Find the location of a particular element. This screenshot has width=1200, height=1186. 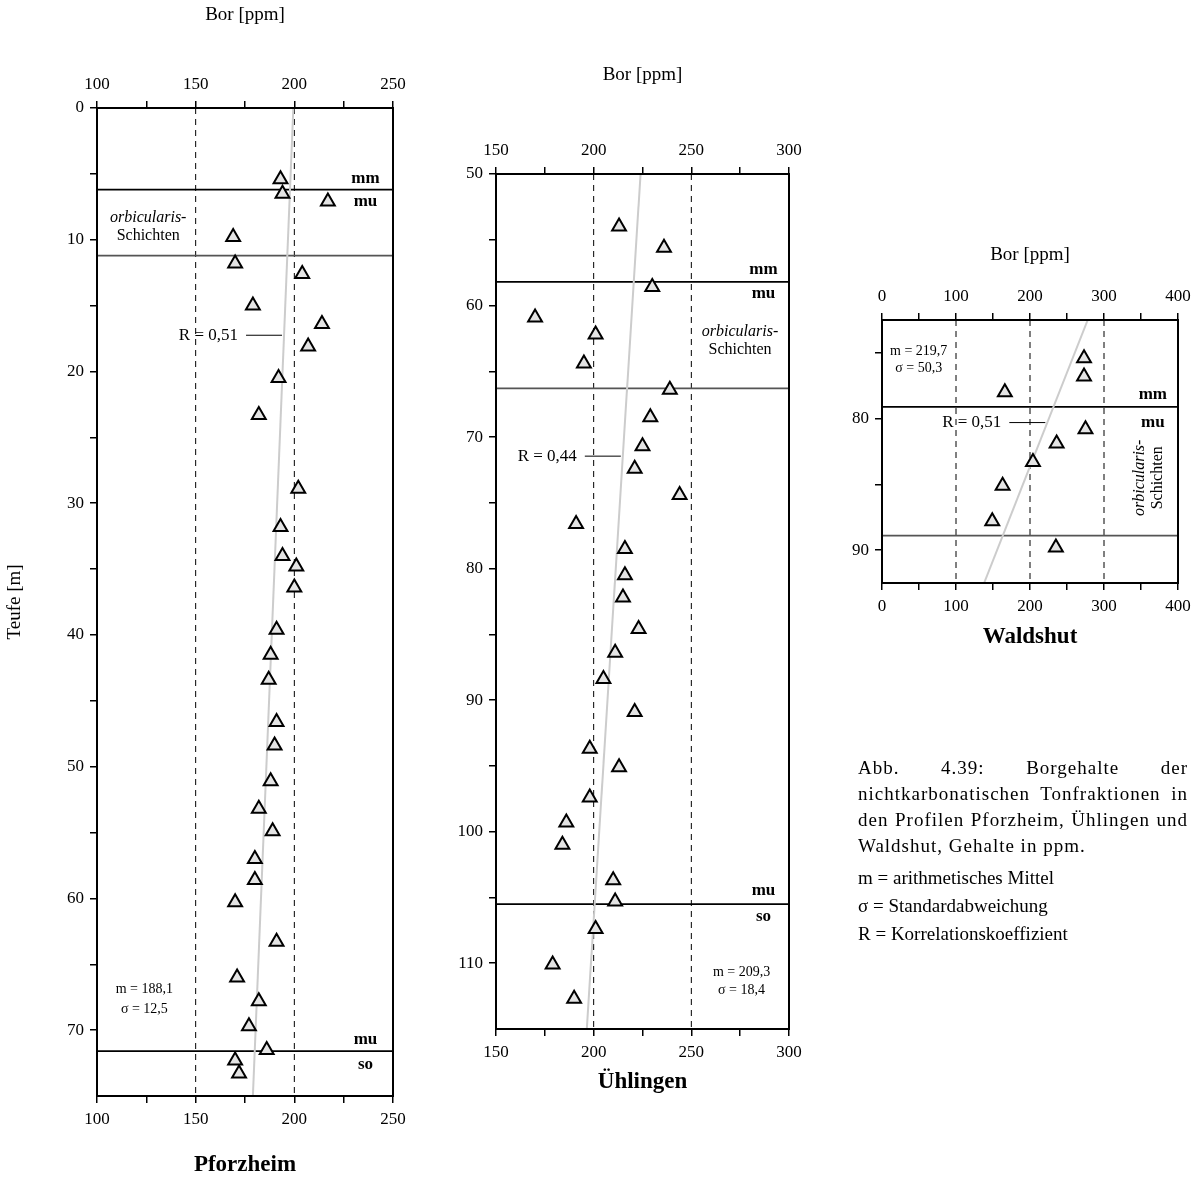

y-tick-label: 20 is located at coordinates (75, 370).